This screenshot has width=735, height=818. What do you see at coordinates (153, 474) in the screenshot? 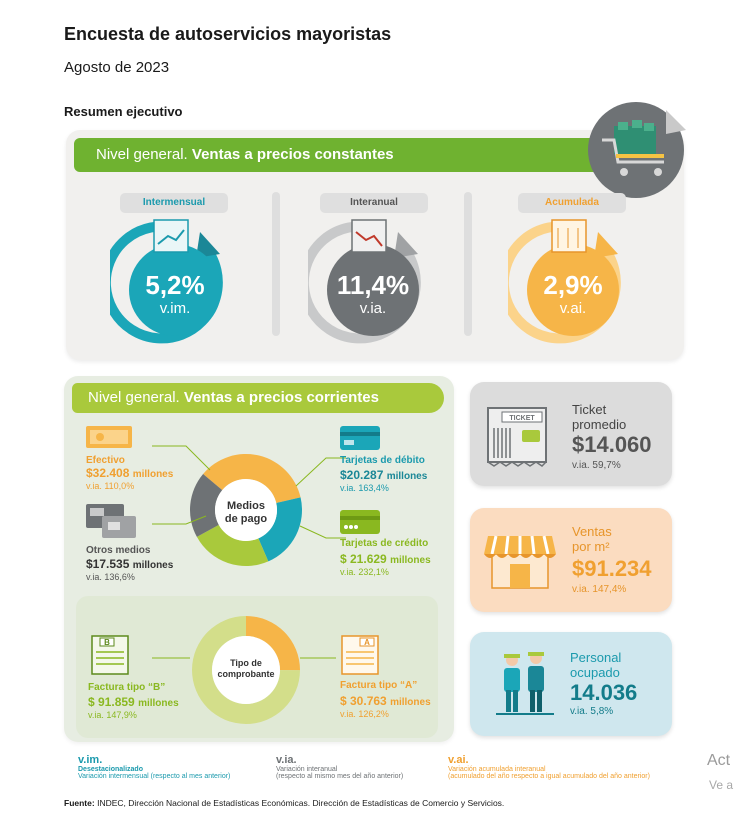
I see `efectivo-unit: millones` at bounding box center [153, 474].